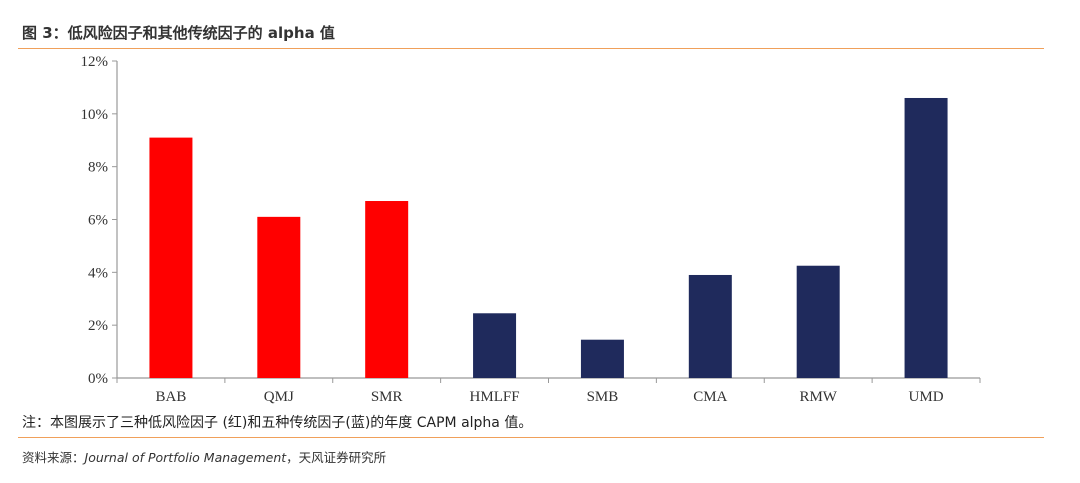 This screenshot has height=483, width=1080. What do you see at coordinates (279, 297) in the screenshot?
I see `bar-qmj` at bounding box center [279, 297].